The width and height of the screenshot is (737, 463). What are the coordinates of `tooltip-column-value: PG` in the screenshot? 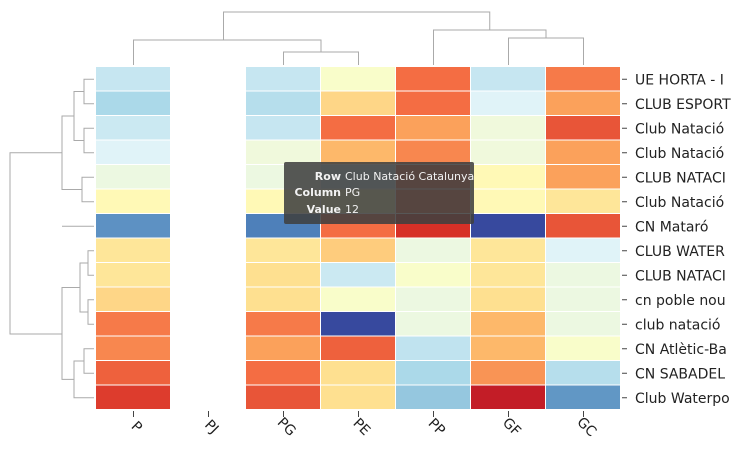 It's located at (353, 192).